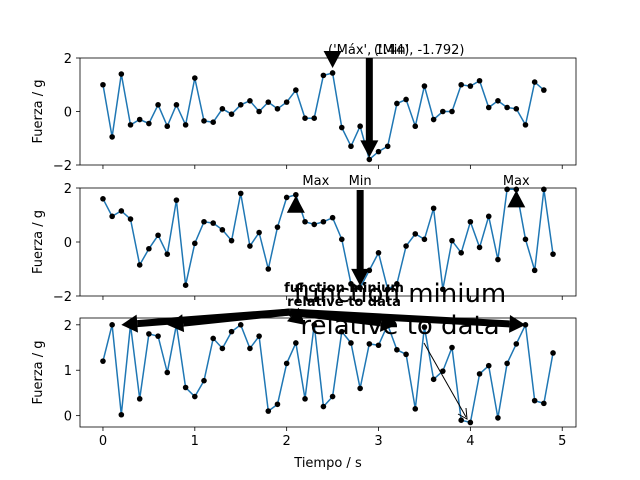 This screenshot has height=480, width=640. Describe the element at coordinates (38, 242) in the screenshot. I see `y-axis-label: Fuerza / g` at that location.